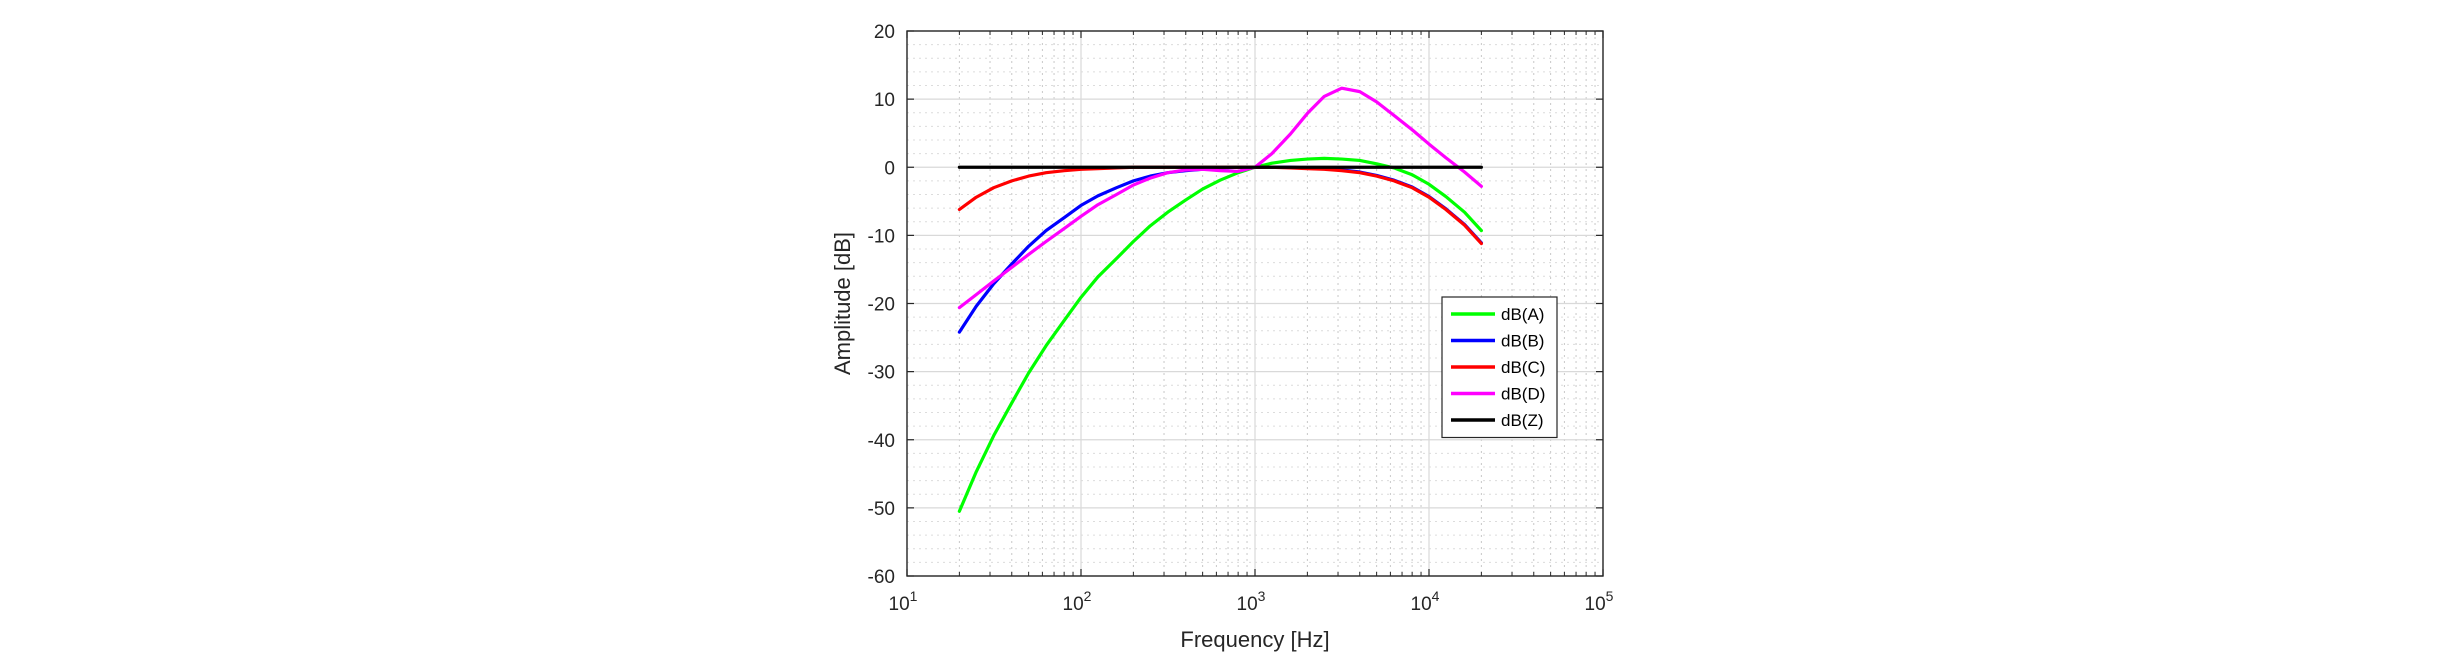  I want to click on y-tick-label: -40, so click(881, 441).